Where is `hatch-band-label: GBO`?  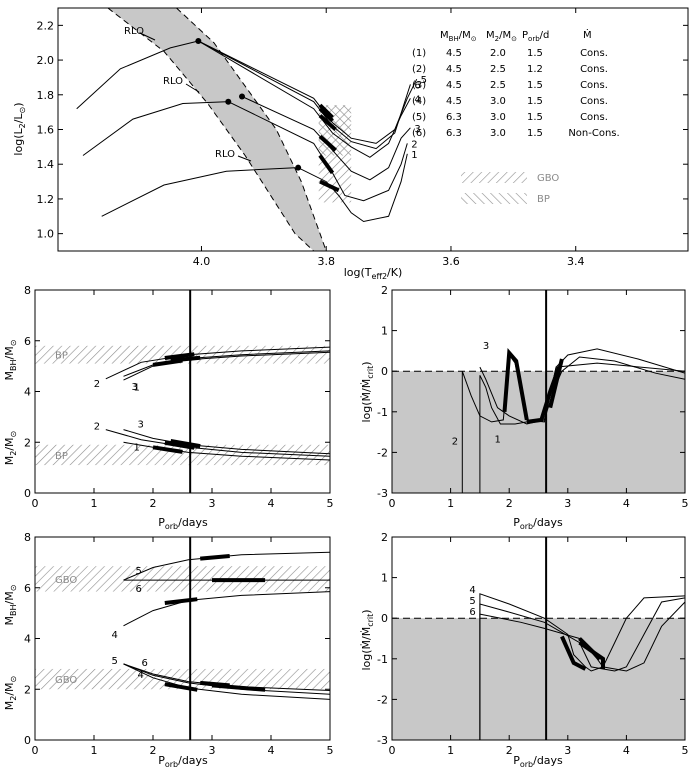 hatch-band-label: GBO is located at coordinates (66, 680).